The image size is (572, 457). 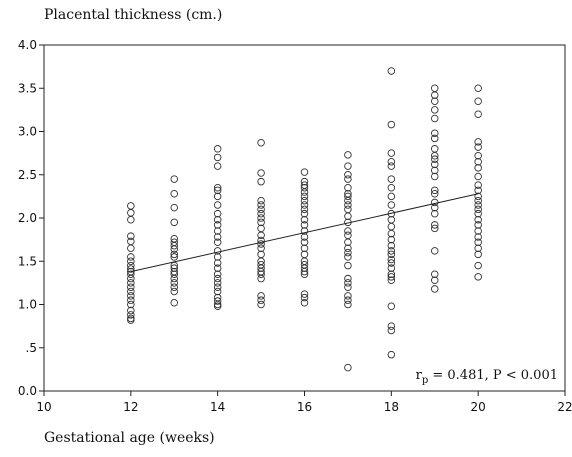 What do you see at coordinates (27, 391) in the screenshot?
I see `y-tick-label: 0.0` at bounding box center [27, 391].